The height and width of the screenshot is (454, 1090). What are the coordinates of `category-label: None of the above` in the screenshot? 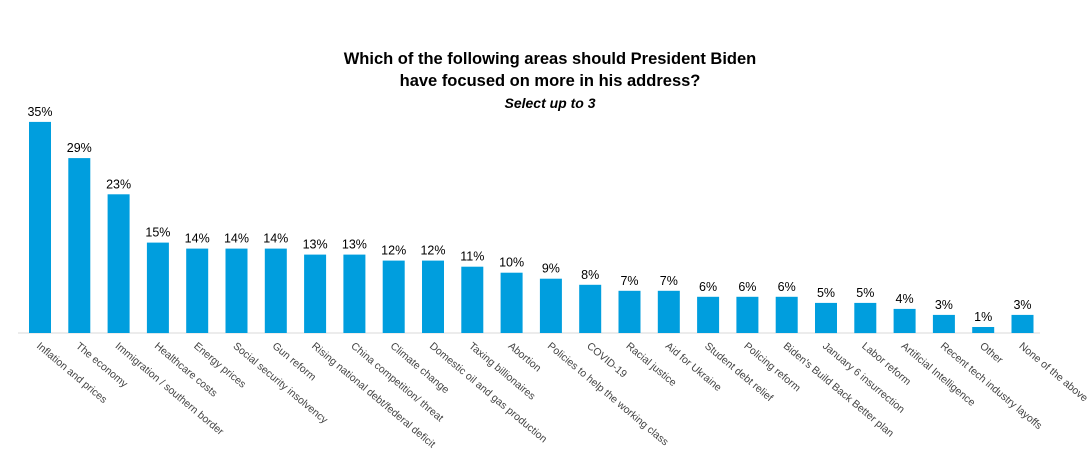 It's located at (1053, 372).